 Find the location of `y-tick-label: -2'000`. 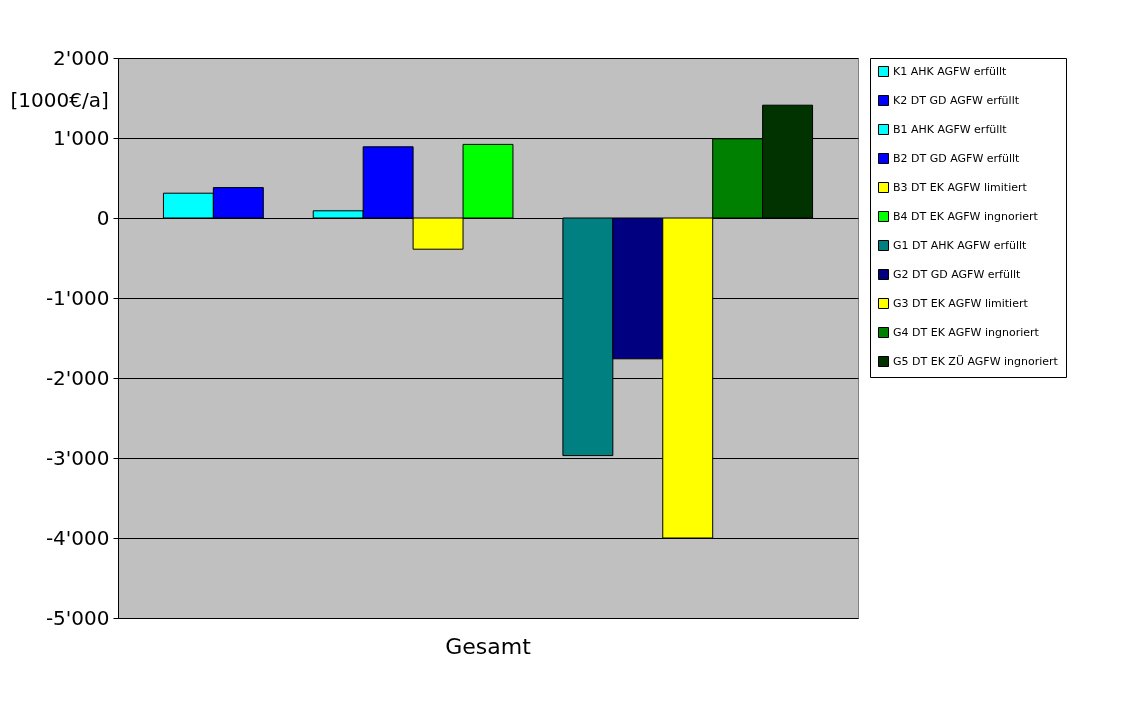

y-tick-label: -2'000 is located at coordinates (77, 377).